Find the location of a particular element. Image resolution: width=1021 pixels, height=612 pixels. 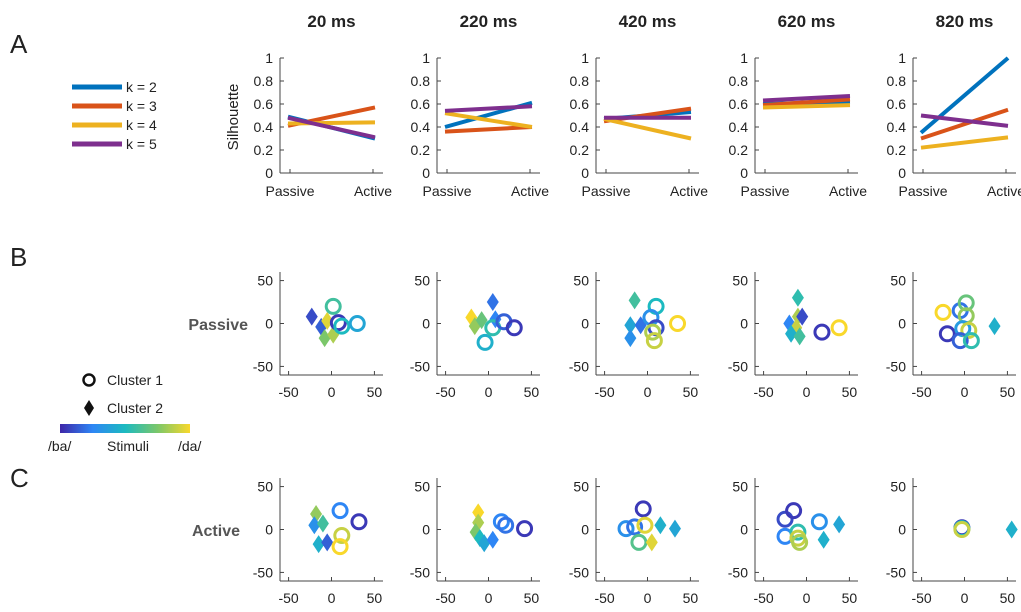

legend-label: k = 4 is located at coordinates (141, 125).